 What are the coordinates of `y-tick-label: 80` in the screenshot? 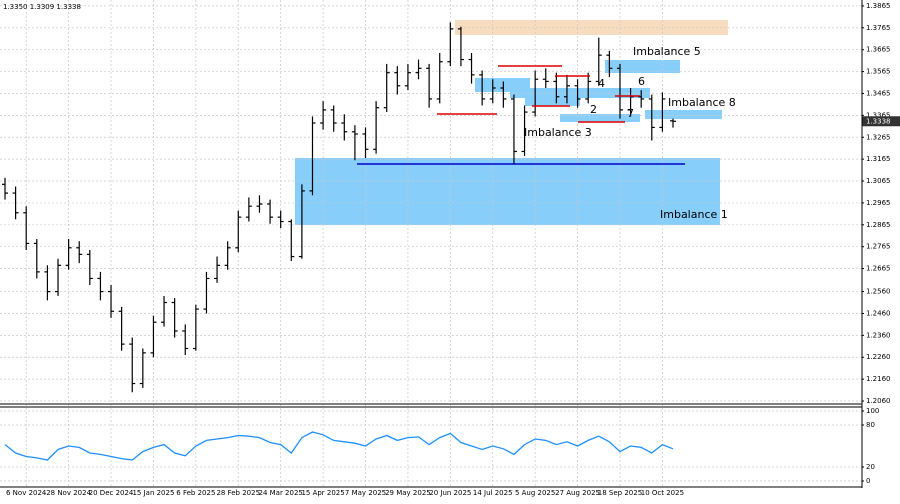 It's located at (870, 425).